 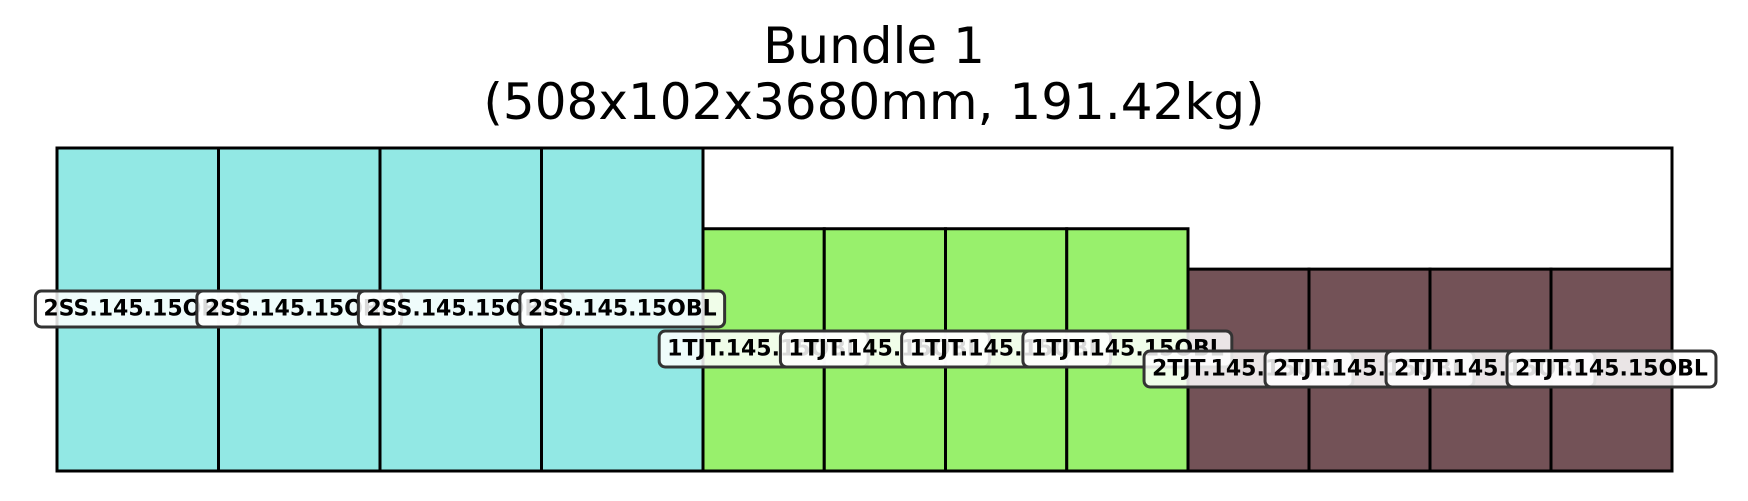 I want to click on label-text: 2SS.145.15OBL, so click(x=622, y=309).